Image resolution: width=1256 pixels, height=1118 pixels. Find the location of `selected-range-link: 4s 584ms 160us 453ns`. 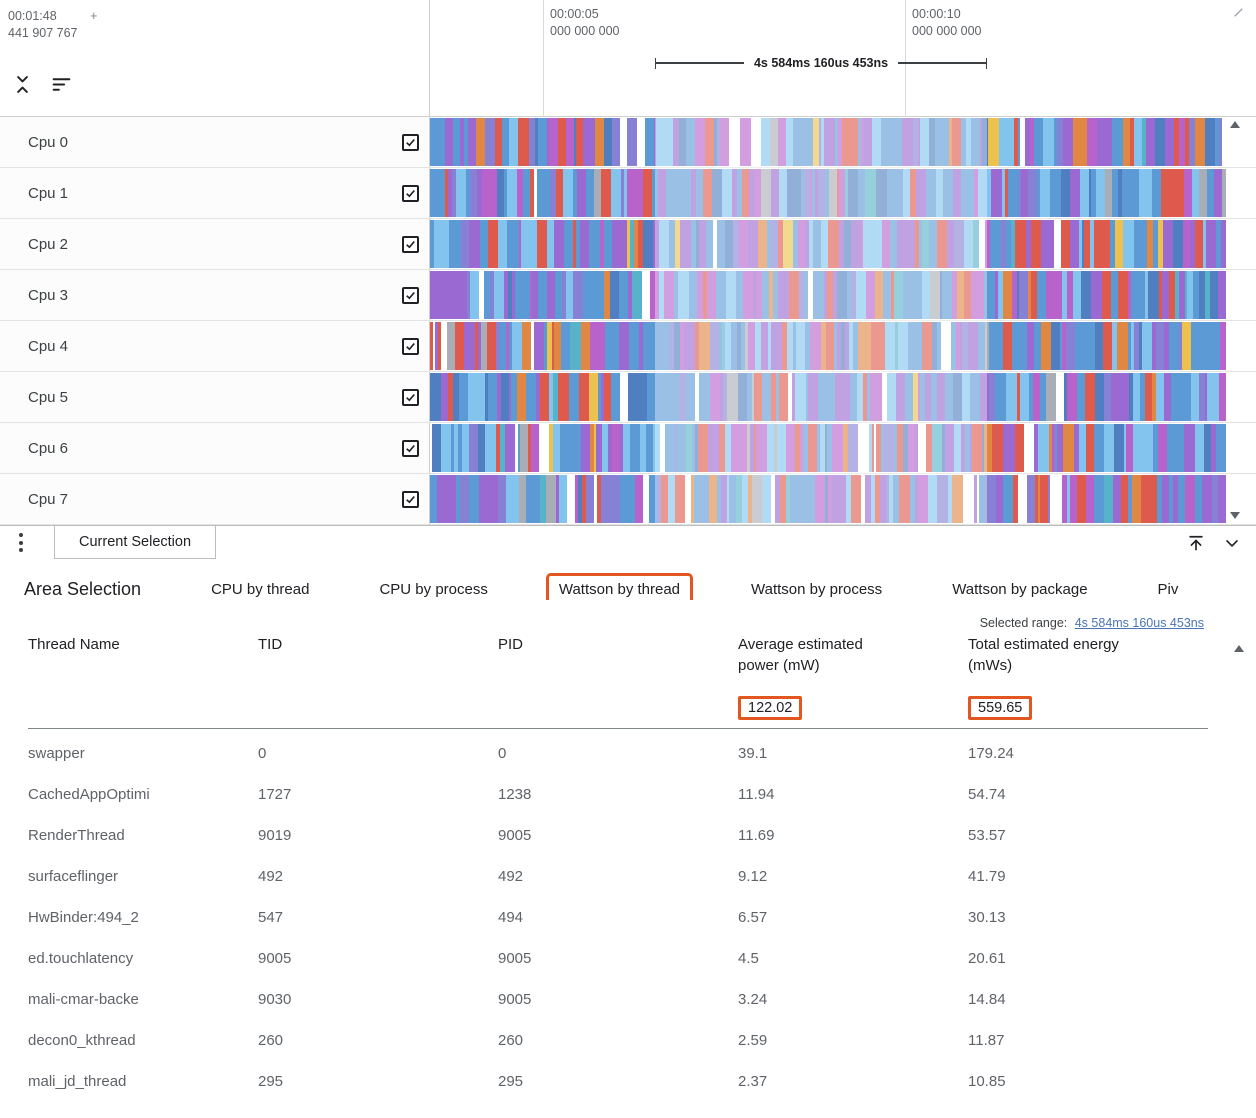

selected-range-link: 4s 584ms 160us 453ns is located at coordinates (1139, 623).